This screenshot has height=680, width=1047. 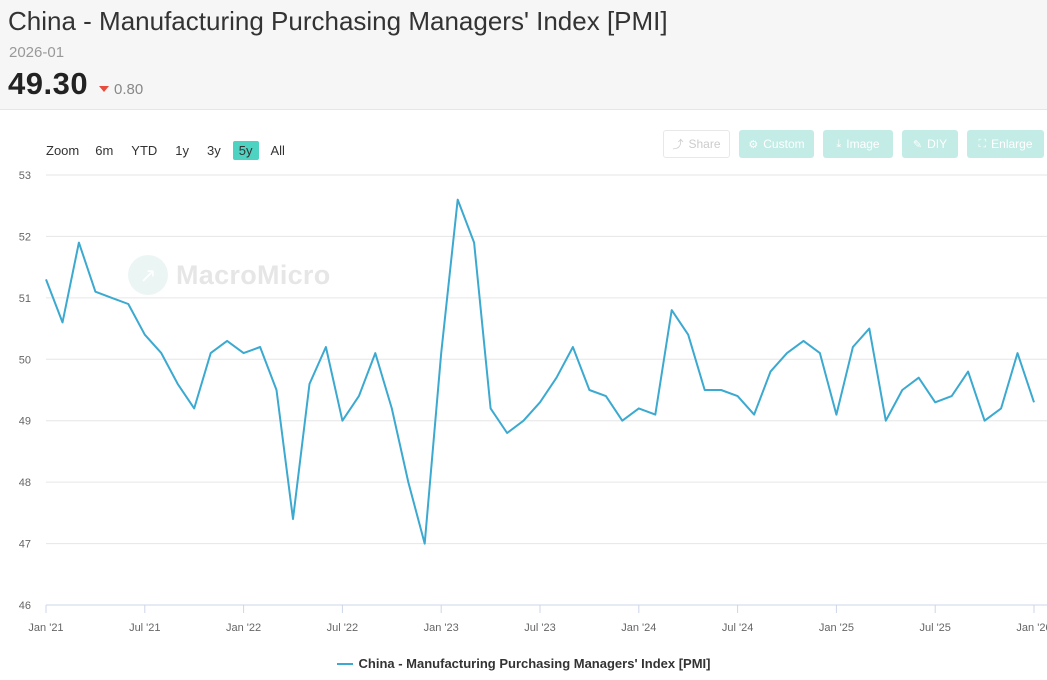 I want to click on x-tick-label: Jan '22, so click(x=243, y=628).